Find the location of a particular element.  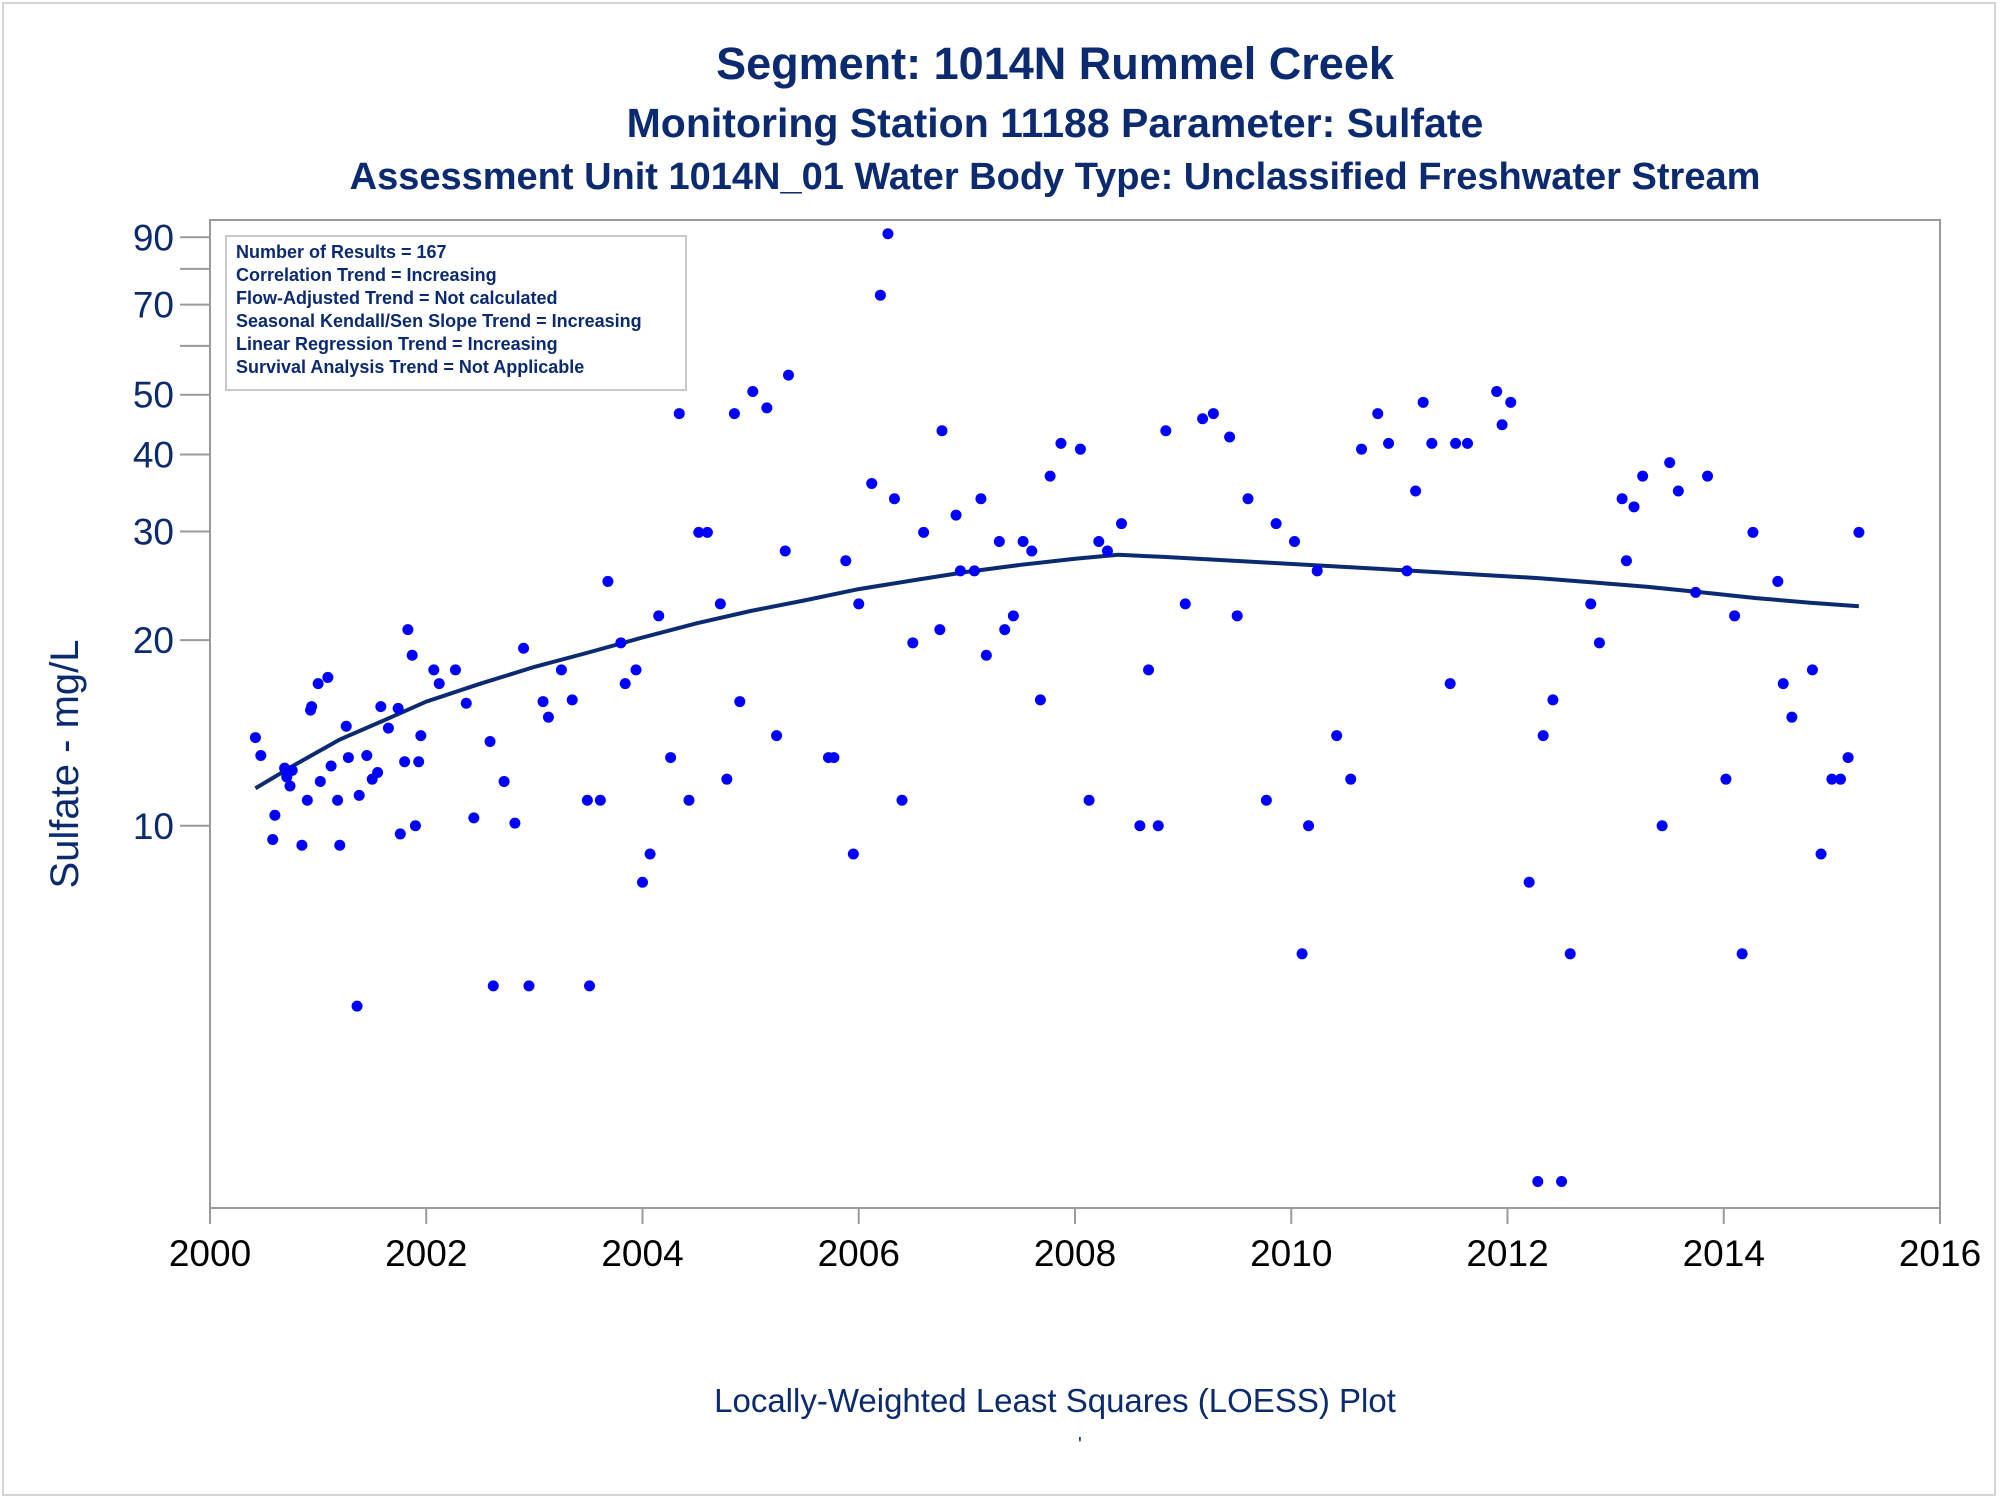

y-axis: 10 20 30 40 50 70 90 is located at coordinates (171, 532).